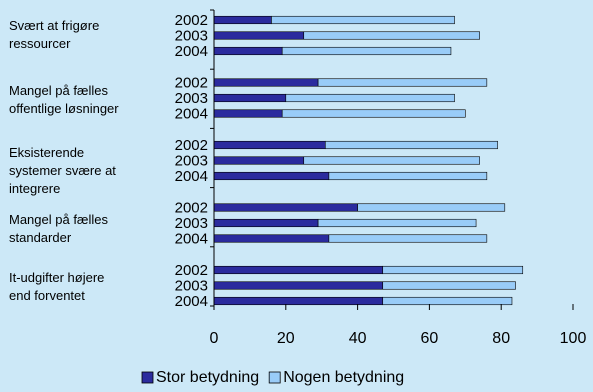 This screenshot has height=392, width=593. Describe the element at coordinates (358, 338) in the screenshot. I see `x-tick-label: 40` at that location.